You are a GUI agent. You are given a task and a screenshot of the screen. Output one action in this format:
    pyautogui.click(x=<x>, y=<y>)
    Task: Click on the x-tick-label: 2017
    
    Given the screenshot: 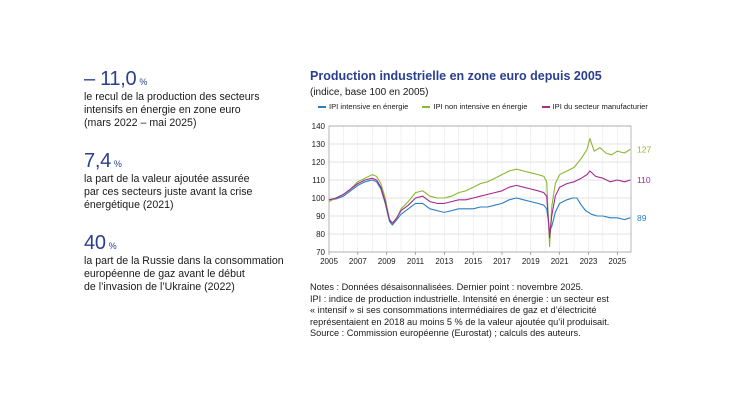 What is the action you would take?
    pyautogui.click(x=502, y=261)
    